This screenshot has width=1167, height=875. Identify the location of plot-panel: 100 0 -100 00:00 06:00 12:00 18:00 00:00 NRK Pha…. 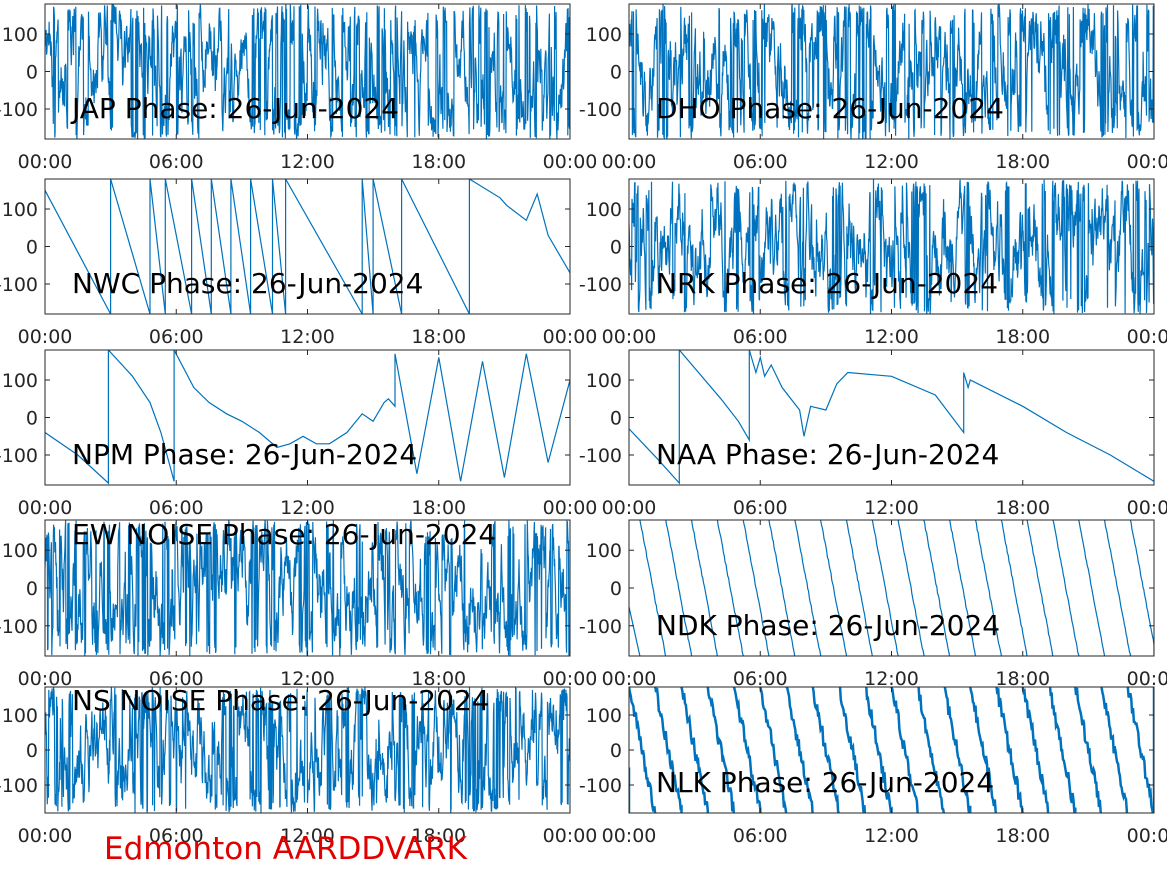
(873, 263).